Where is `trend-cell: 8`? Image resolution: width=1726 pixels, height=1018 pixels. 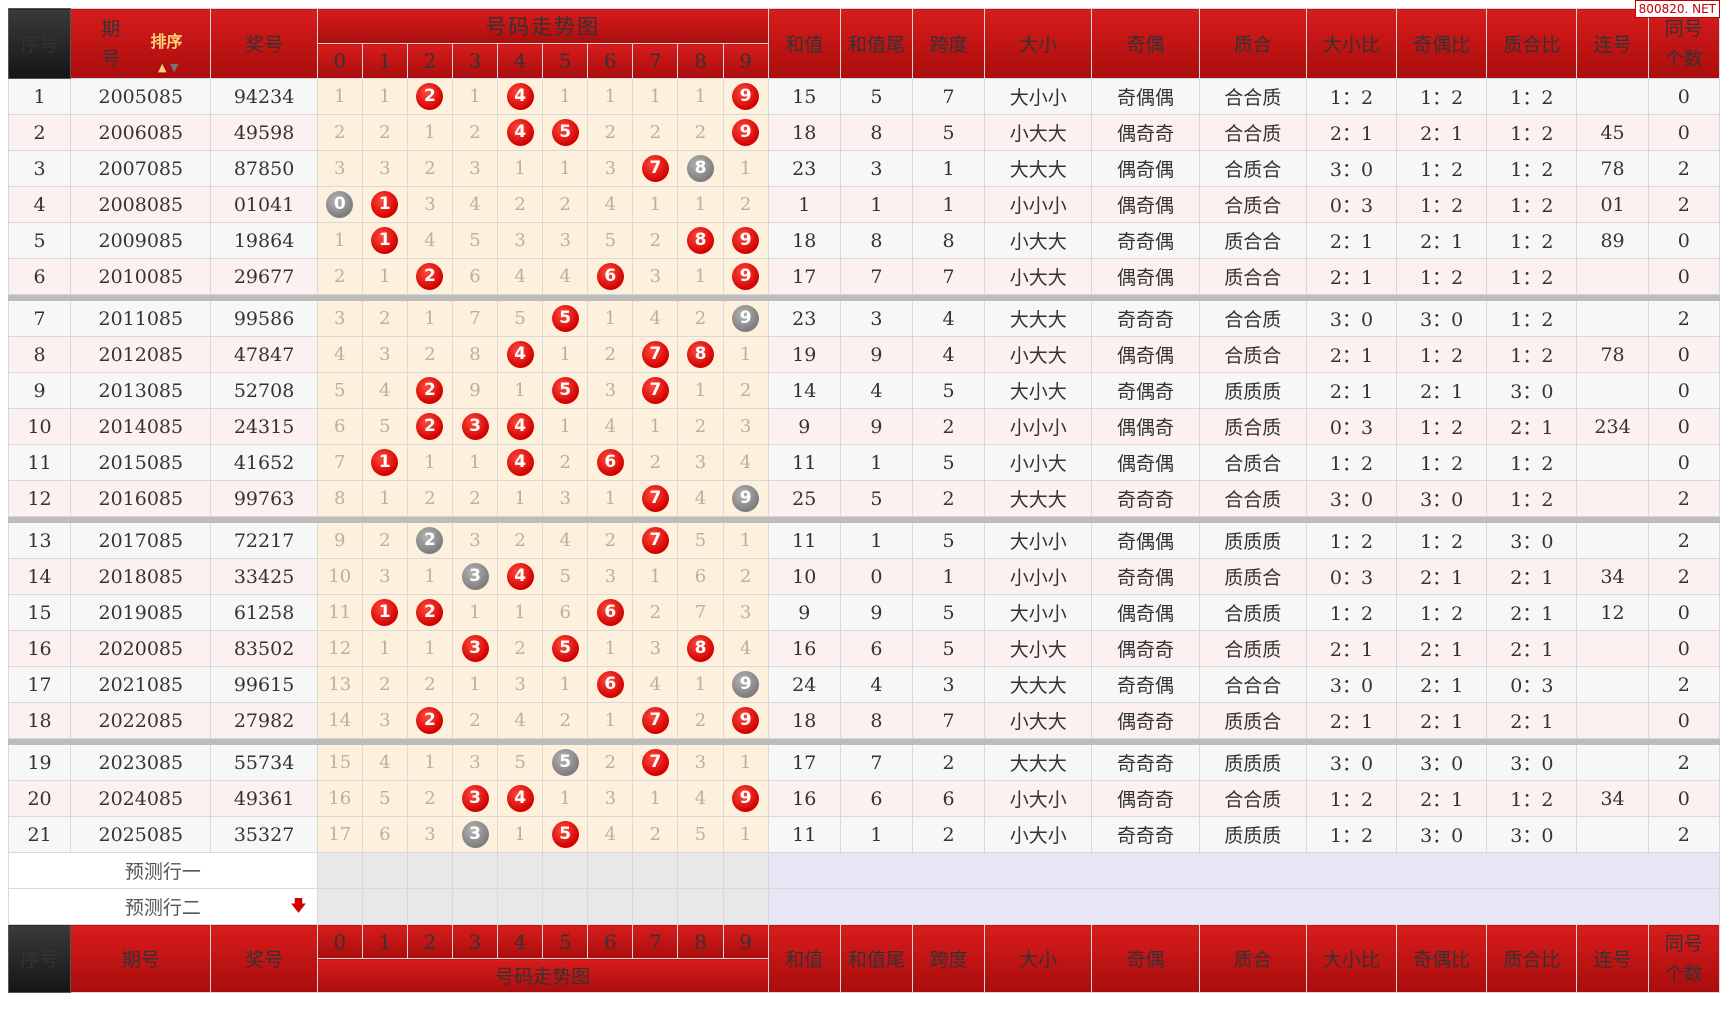
trend-cell: 8 is located at coordinates (339, 498).